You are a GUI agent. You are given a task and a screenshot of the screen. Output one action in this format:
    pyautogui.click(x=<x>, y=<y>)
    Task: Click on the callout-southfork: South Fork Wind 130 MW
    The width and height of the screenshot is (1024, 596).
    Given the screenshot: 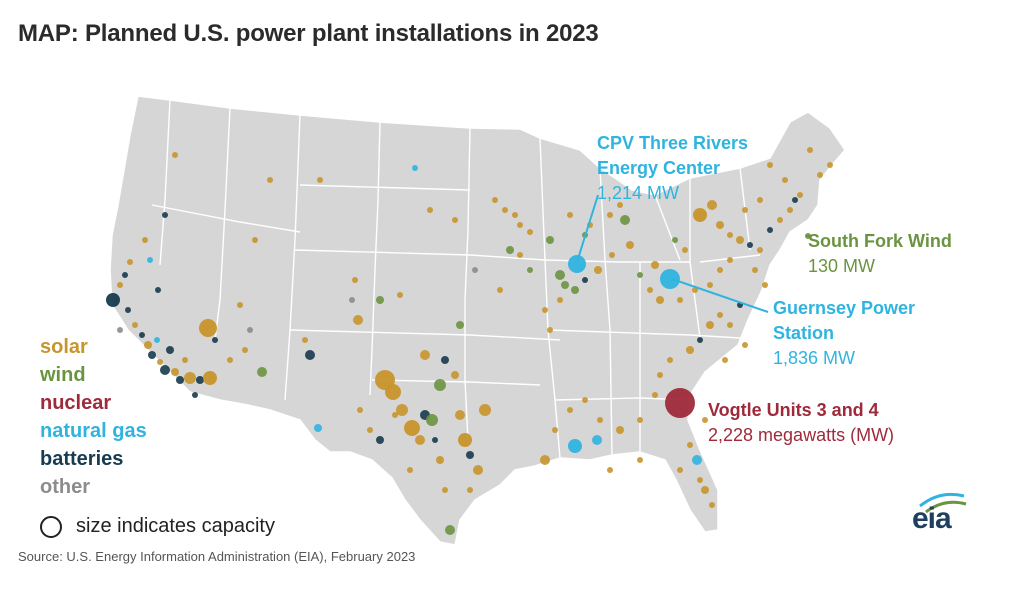 What is the action you would take?
    pyautogui.click(x=880, y=254)
    